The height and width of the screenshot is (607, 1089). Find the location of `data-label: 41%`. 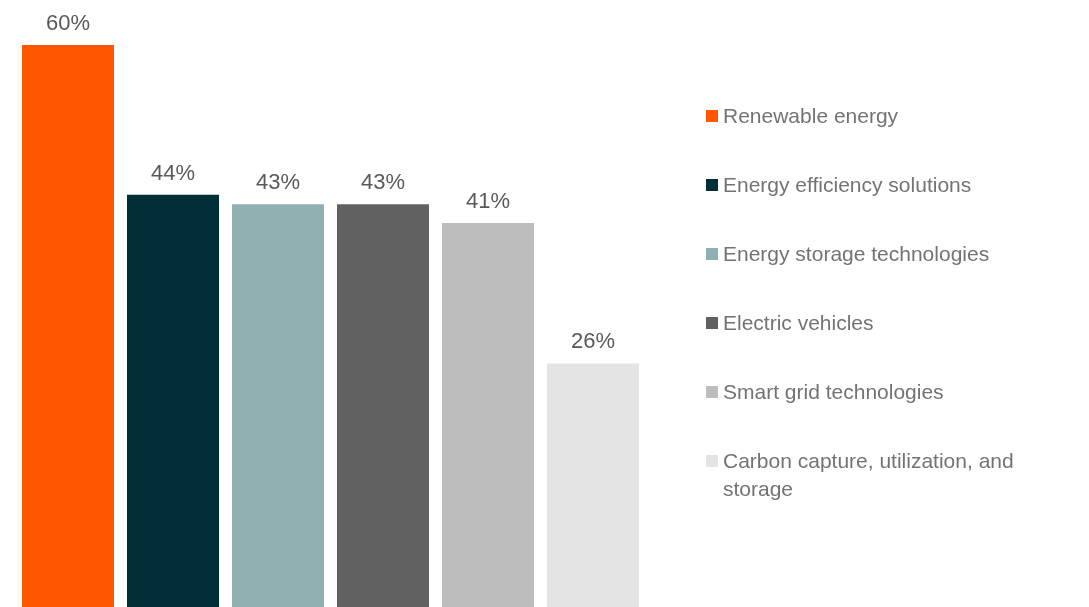

data-label: 41% is located at coordinates (488, 200).